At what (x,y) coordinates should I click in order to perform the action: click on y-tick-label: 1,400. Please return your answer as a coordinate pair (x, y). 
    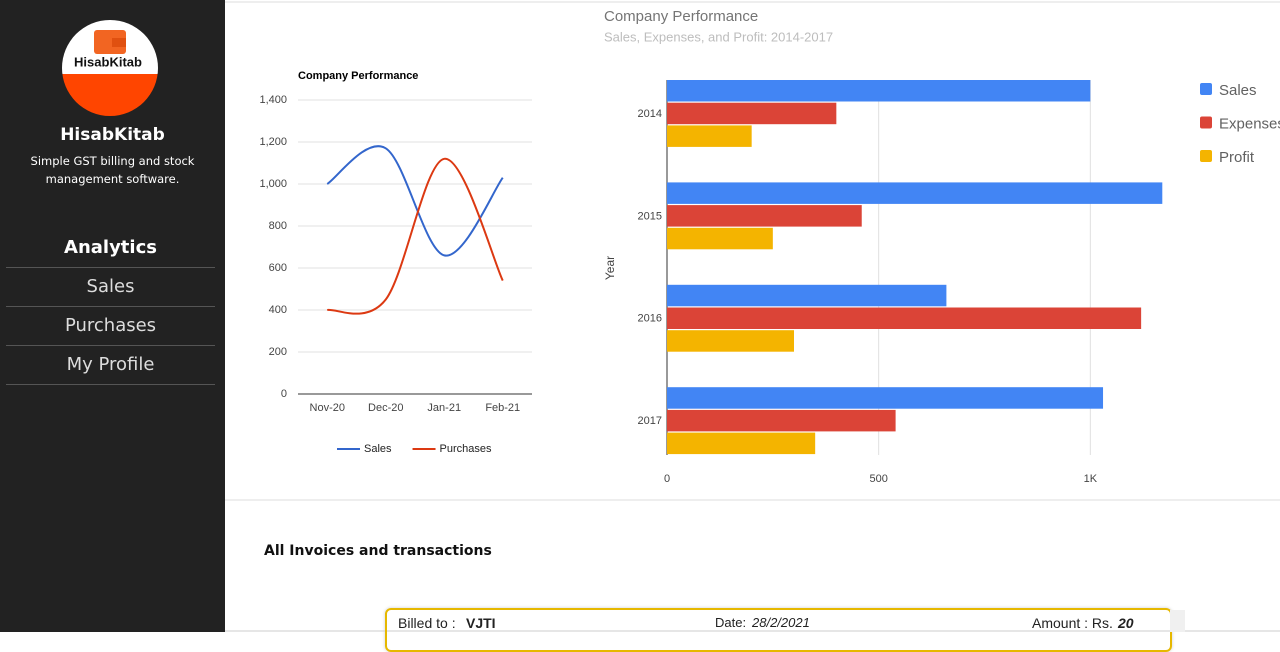
    Looking at the image, I should click on (273, 100).